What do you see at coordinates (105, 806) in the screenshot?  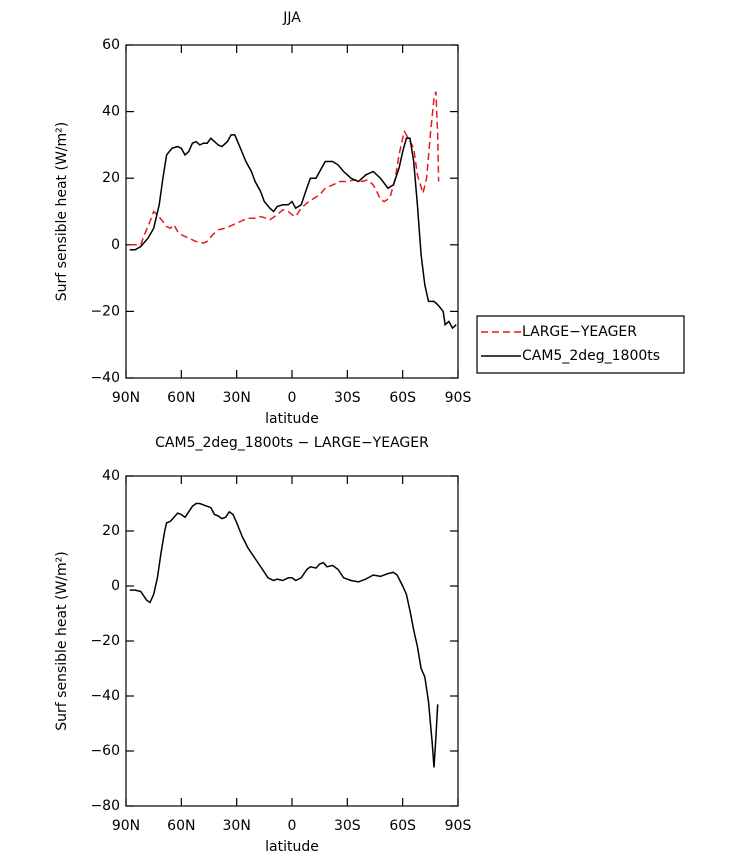 I see `y-tick-label: −80` at bounding box center [105, 806].